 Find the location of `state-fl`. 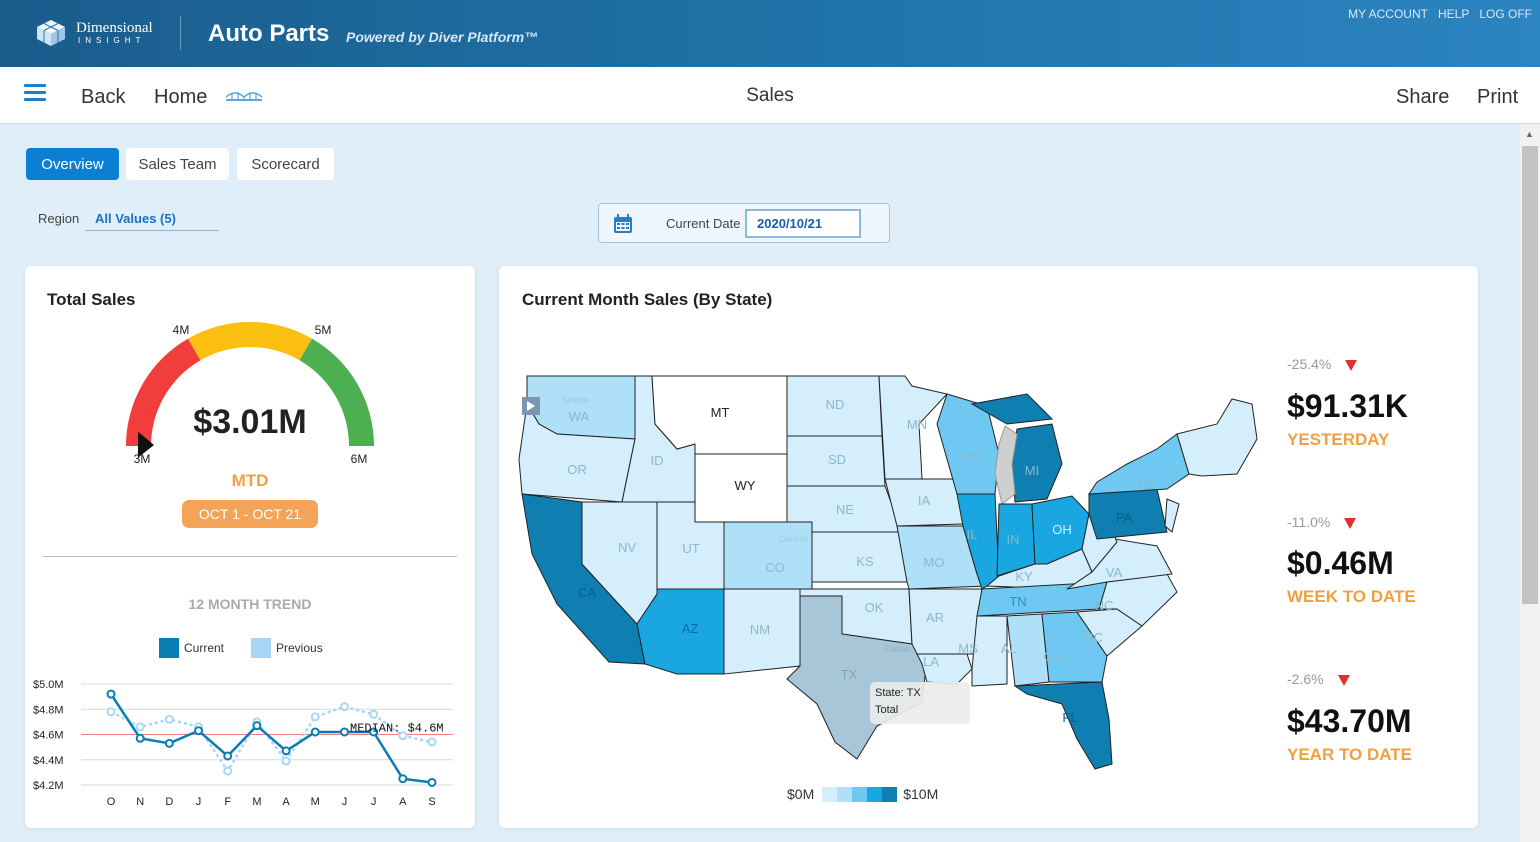

state-fl is located at coordinates (1063, 725).